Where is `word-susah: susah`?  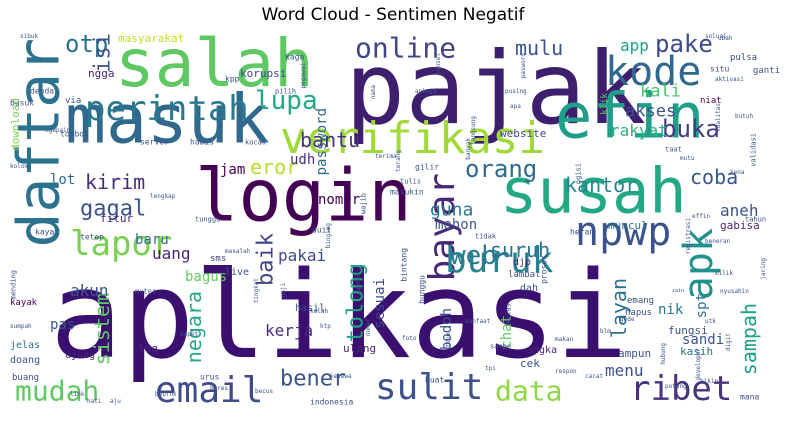 word-susah: susah is located at coordinates (593, 191).